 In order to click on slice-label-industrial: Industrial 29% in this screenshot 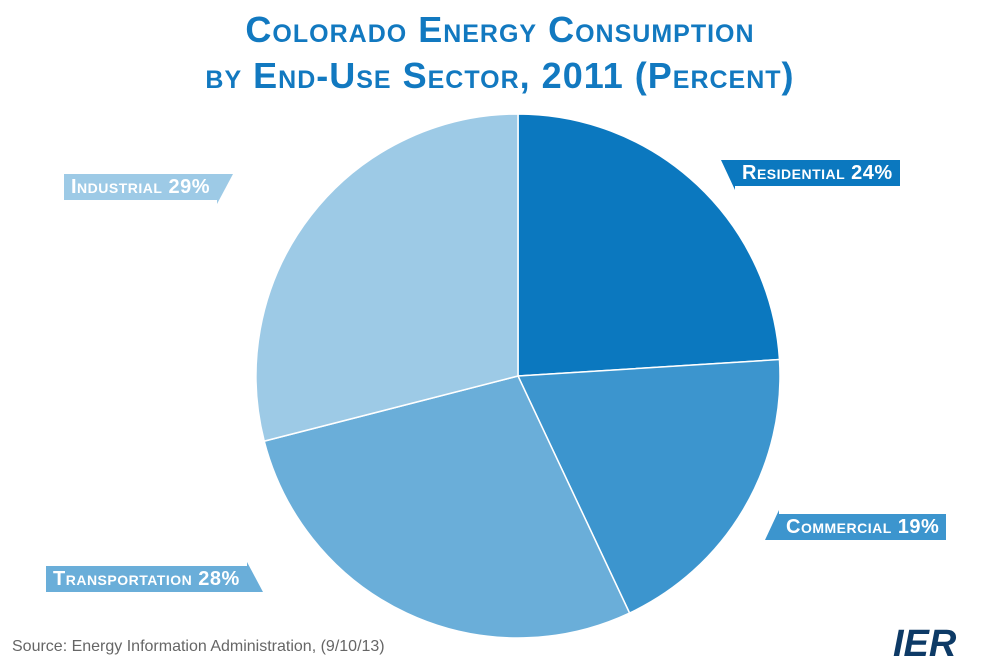, I will do `click(148, 189)`.